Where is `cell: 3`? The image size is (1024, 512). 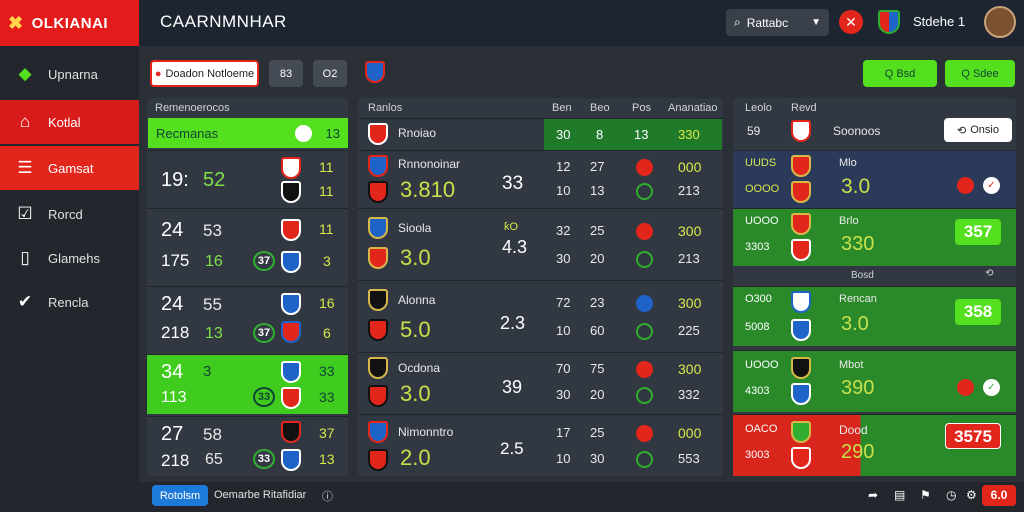 cell: 3 is located at coordinates (207, 371).